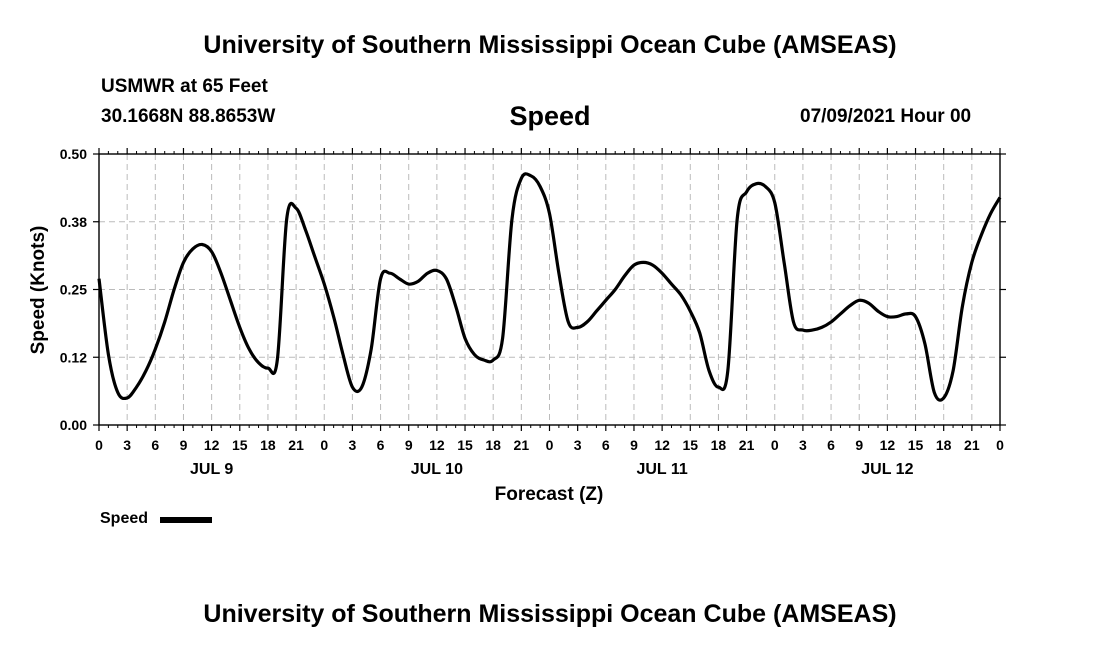  Describe the element at coordinates (73, 357) in the screenshot. I see `y-tick-label: 0.12` at that location.